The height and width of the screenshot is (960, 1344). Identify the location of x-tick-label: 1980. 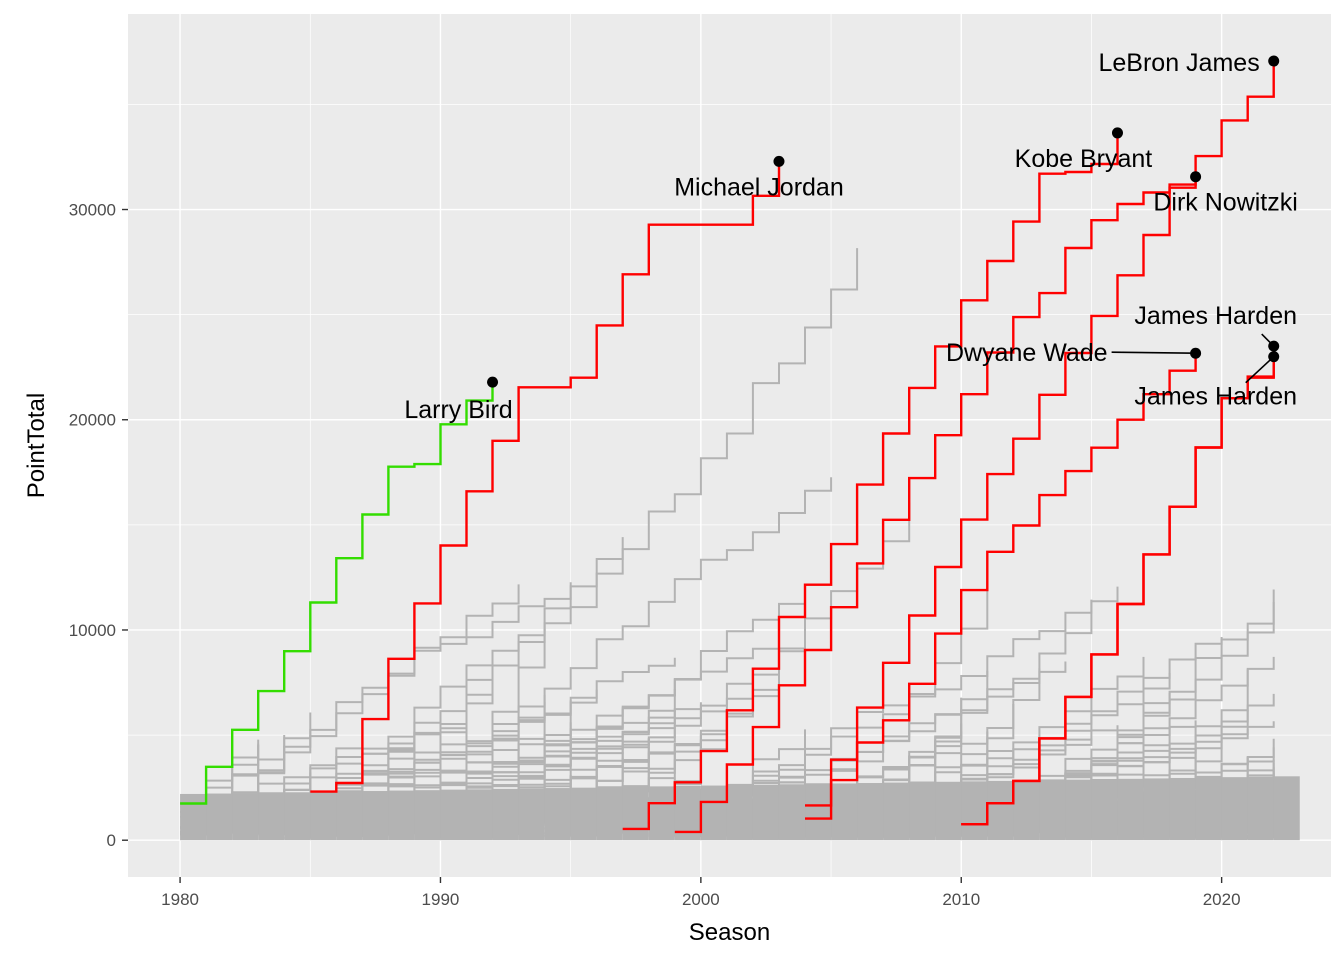
(180, 899).